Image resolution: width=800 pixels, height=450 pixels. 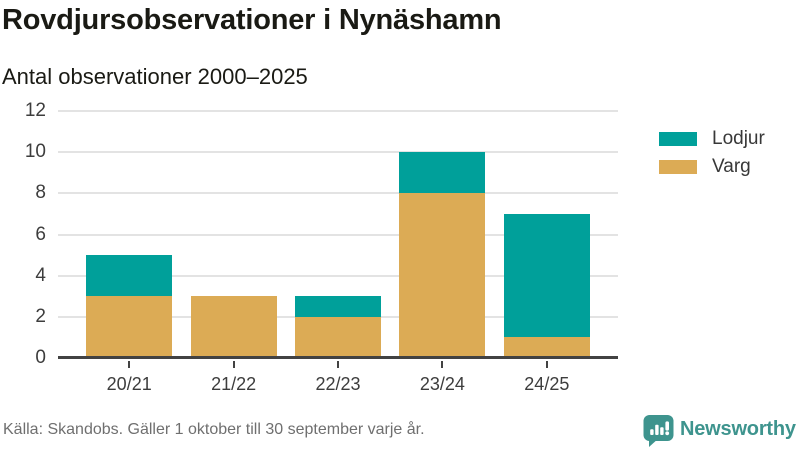 I want to click on bar-segment-lodjur-22/23, so click(x=338, y=306).